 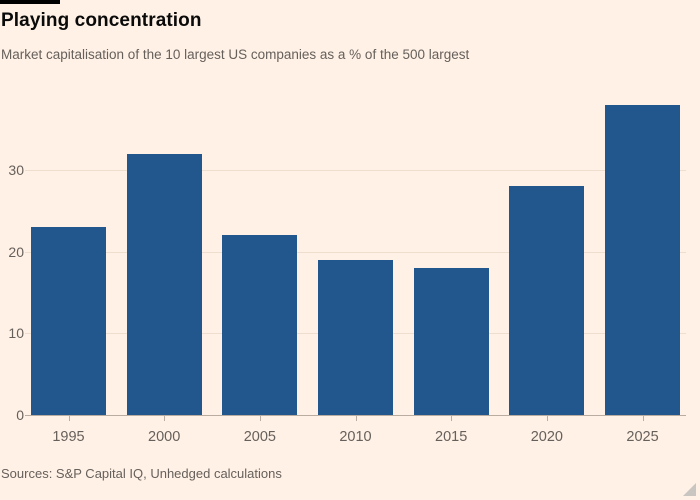 What do you see at coordinates (68, 437) in the screenshot?
I see `x-axis-tick-label: 1995` at bounding box center [68, 437].